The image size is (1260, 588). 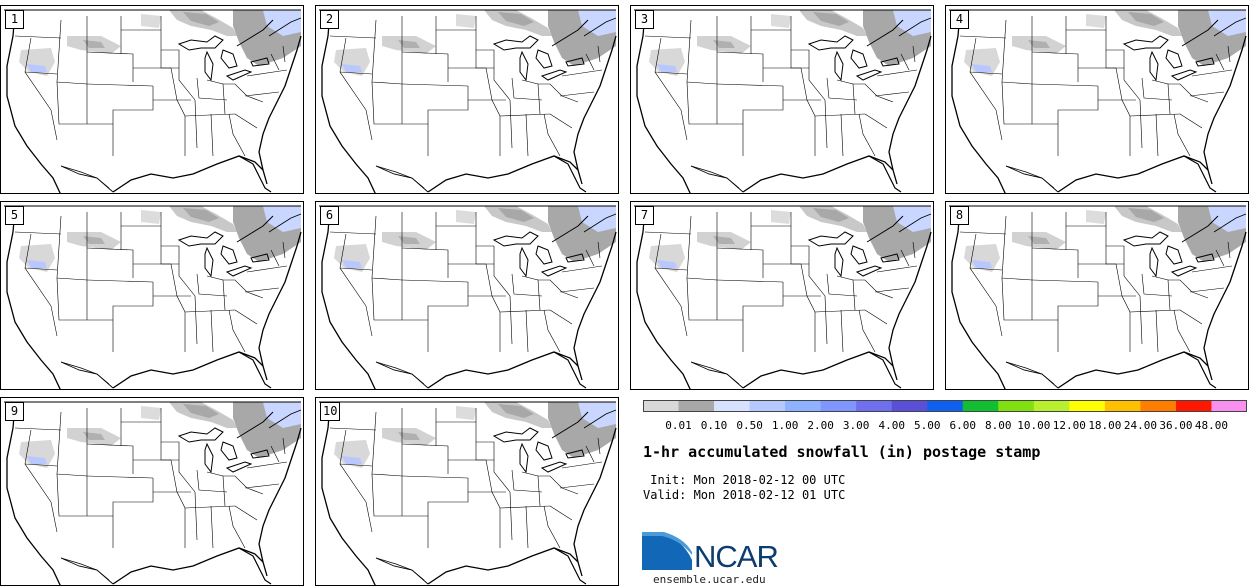 I want to click on colorbar-tick-label: 3.00, so click(x=856, y=425).